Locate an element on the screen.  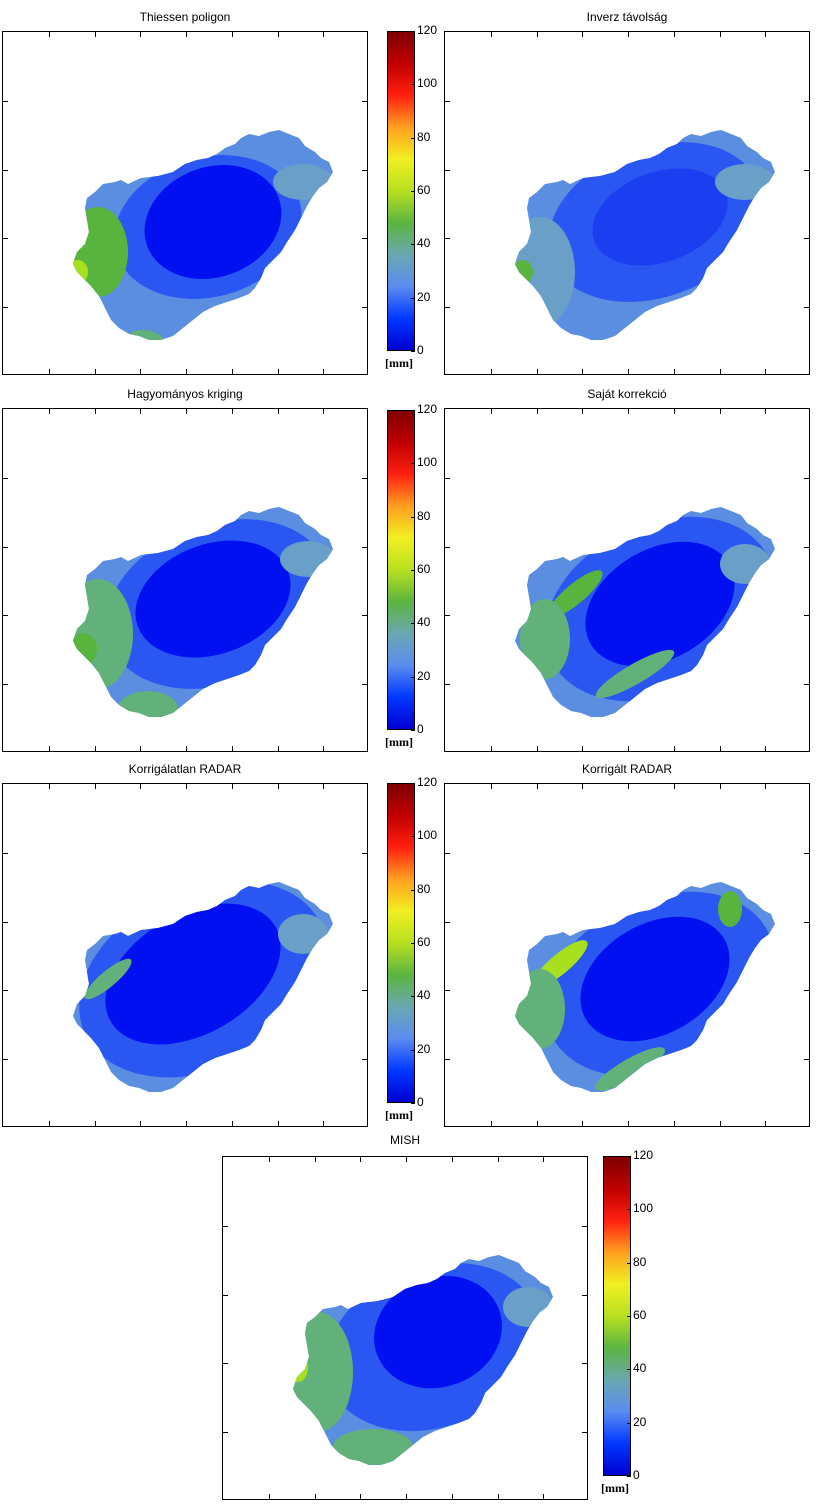
panel-title: Thiessen poligon is located at coordinates (185, 17).